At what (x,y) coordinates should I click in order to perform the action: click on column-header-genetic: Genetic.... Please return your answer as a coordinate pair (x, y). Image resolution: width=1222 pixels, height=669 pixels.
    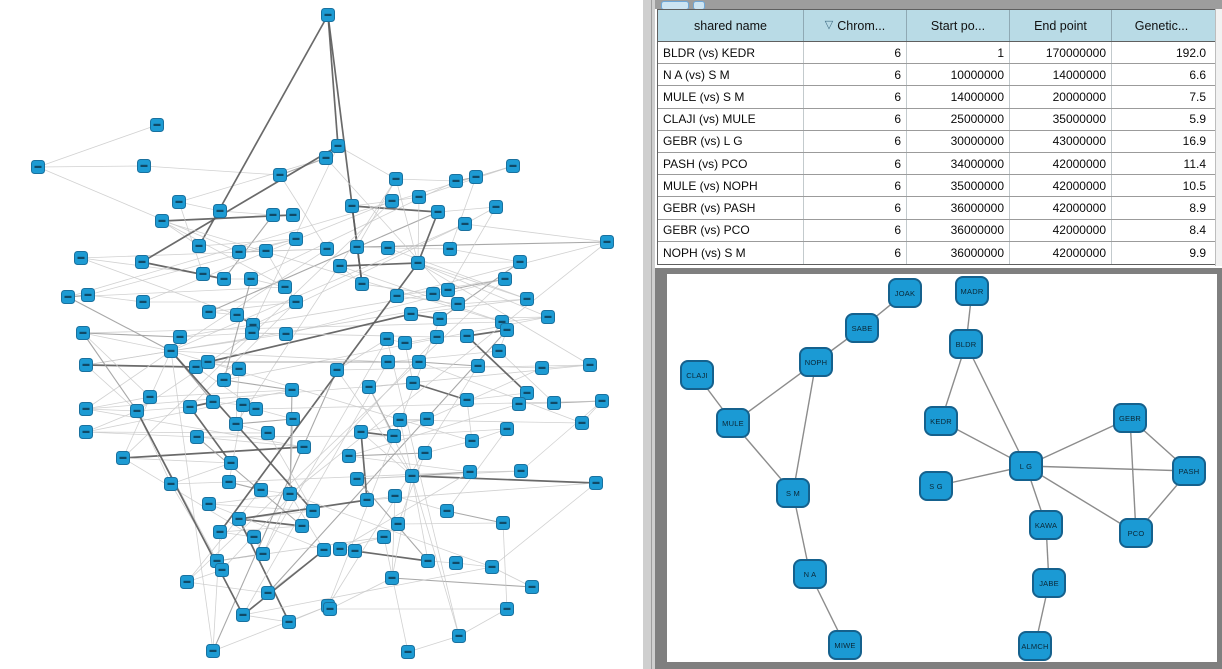
    Looking at the image, I should click on (1161, 25).